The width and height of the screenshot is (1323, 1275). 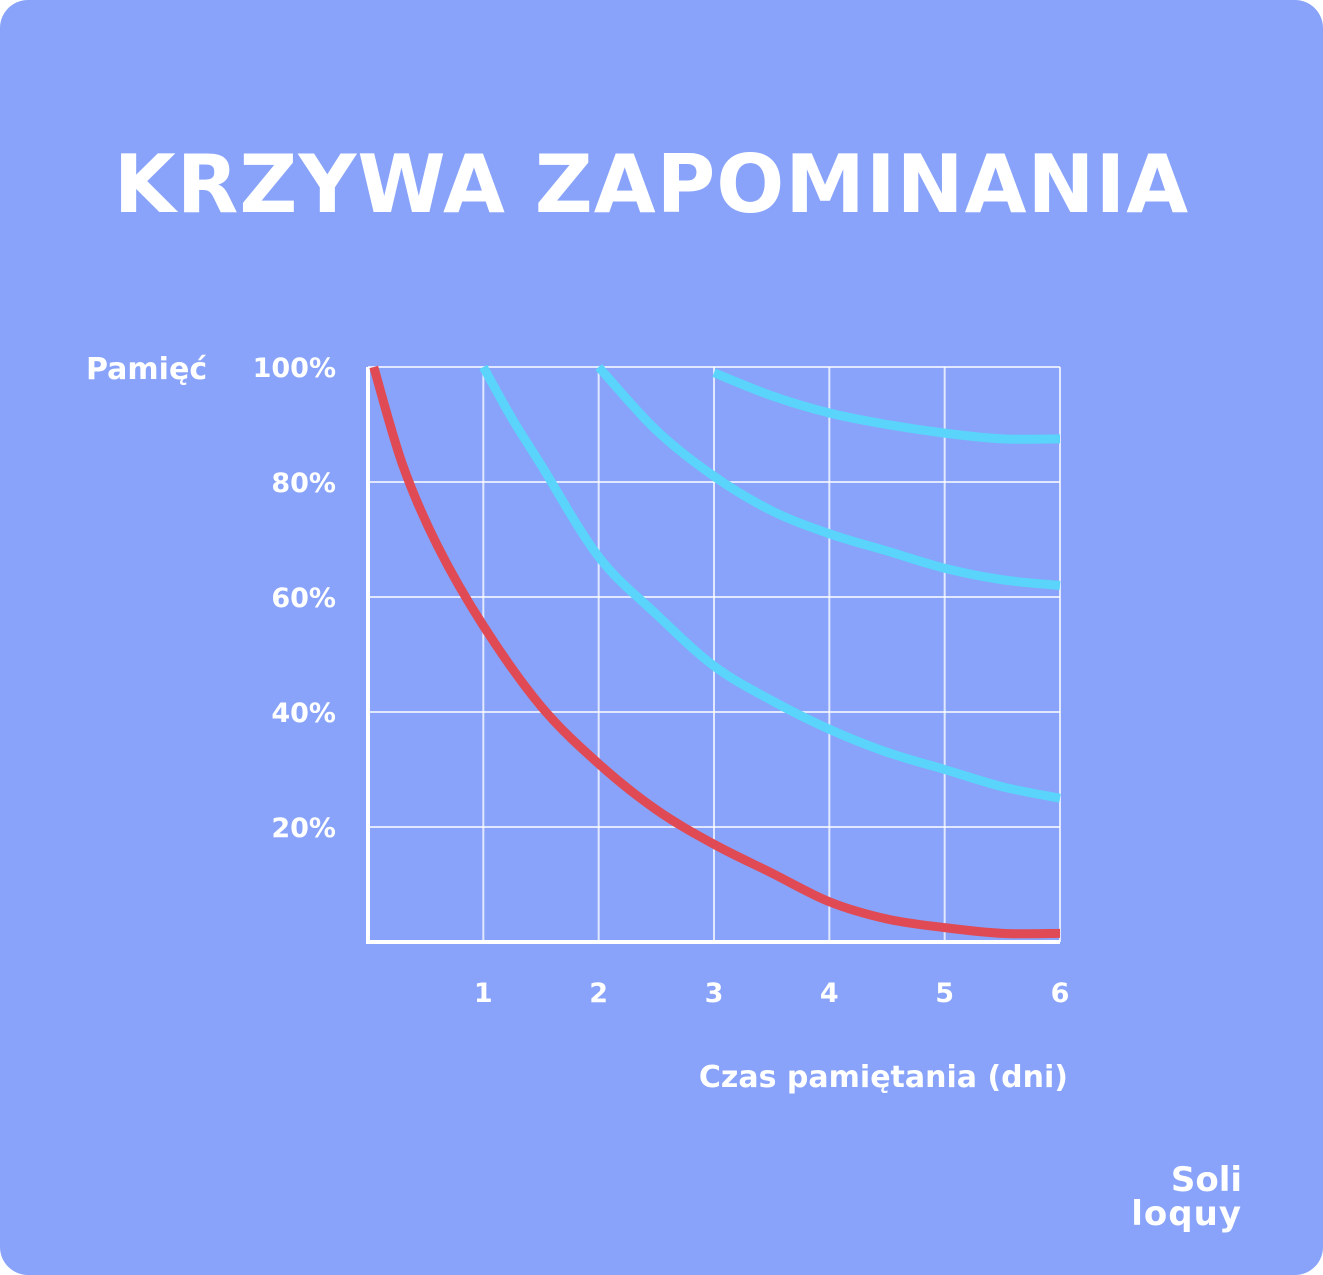 What do you see at coordinates (598, 993) in the screenshot?
I see `x-tick-label-2: 2` at bounding box center [598, 993].